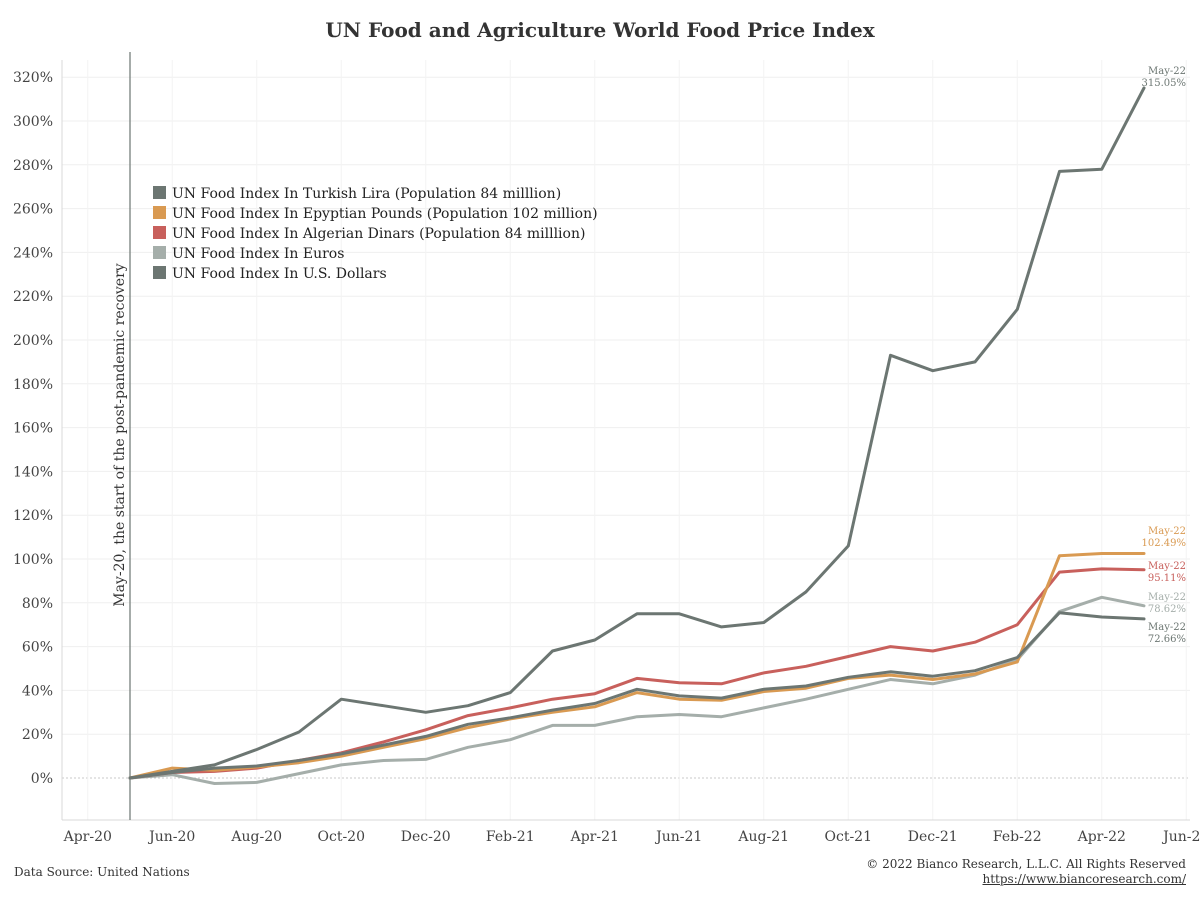 This screenshot has width=1200, height=900. I want to click on x-tick-label: Jun-22, so click(1180, 837).